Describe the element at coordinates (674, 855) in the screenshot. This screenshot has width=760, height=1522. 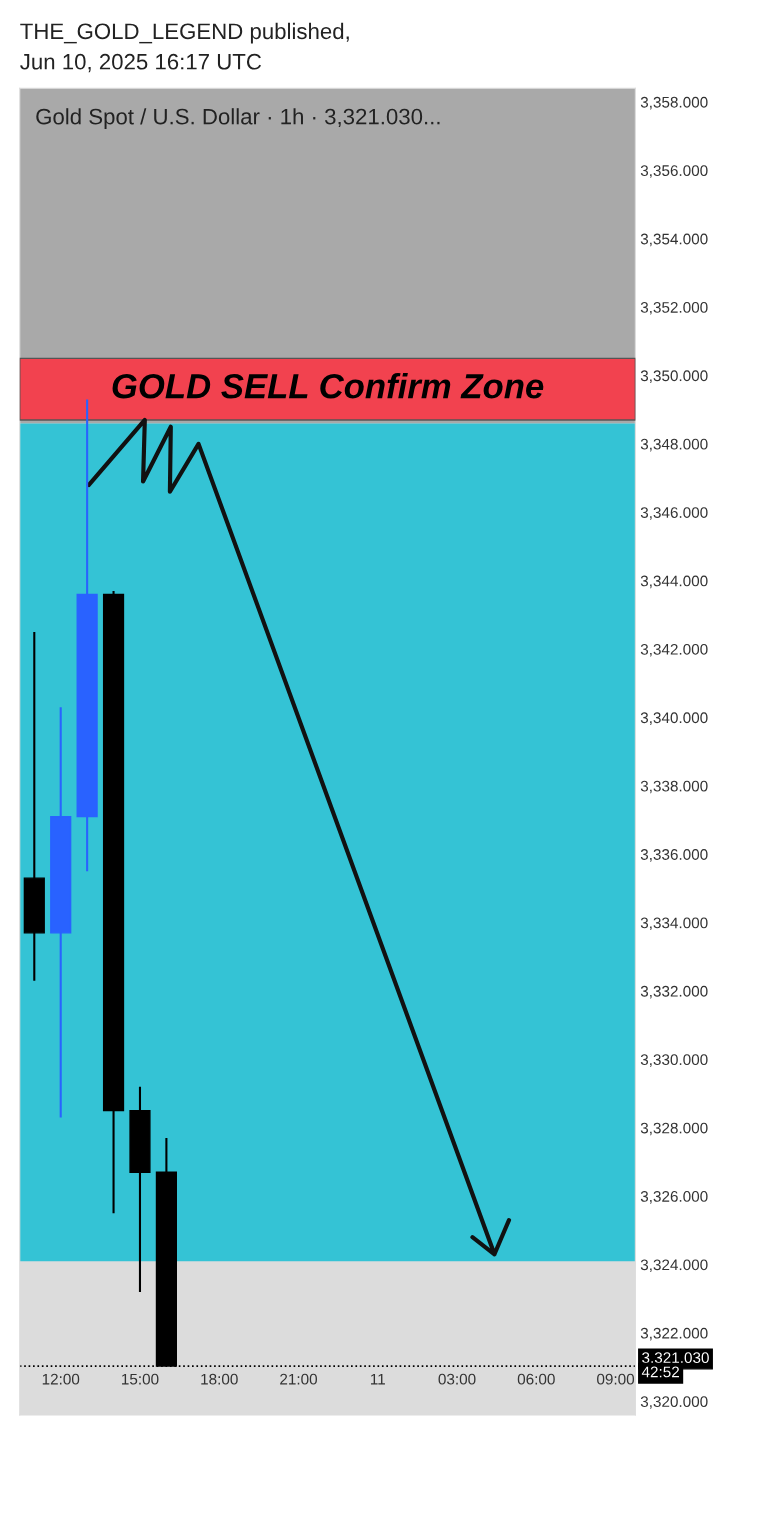
I see `y-tick-label: 3,336.000` at that location.